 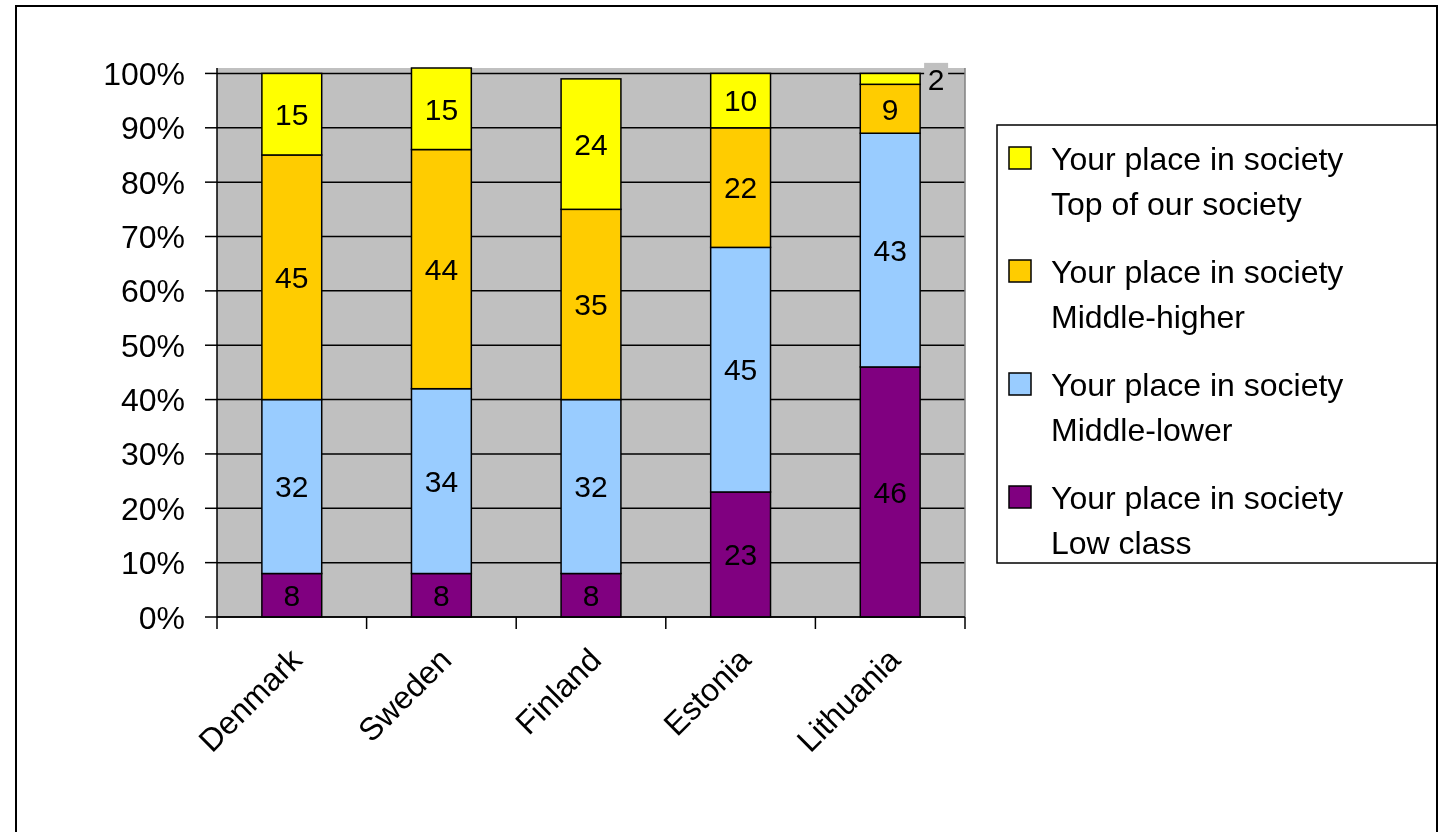 What do you see at coordinates (740, 101) in the screenshot?
I see `data-label: 10` at bounding box center [740, 101].